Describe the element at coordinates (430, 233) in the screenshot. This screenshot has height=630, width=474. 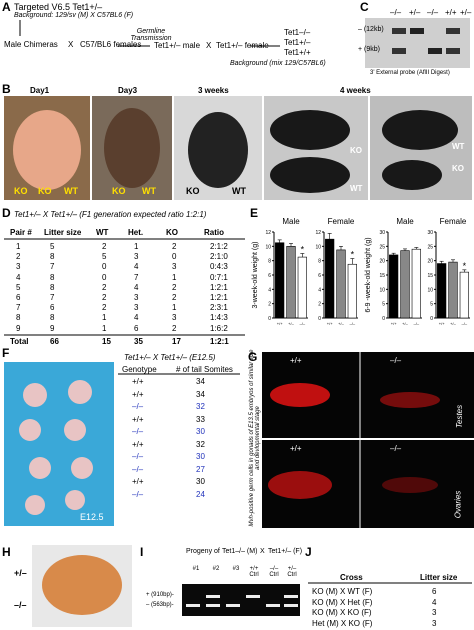
I see `y-tick-label: 30` at that location.